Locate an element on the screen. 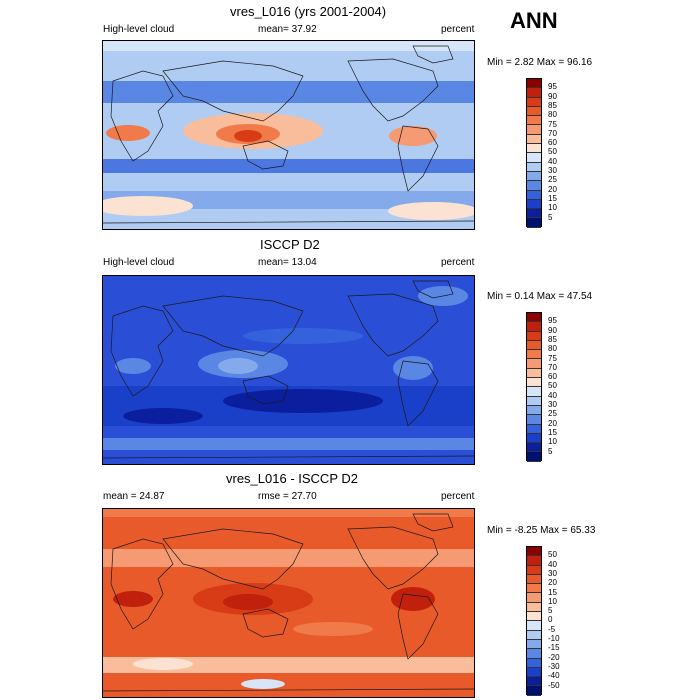 The width and height of the screenshot is (700, 700). panel-2-colorbar-label: 30 is located at coordinates (552, 404).